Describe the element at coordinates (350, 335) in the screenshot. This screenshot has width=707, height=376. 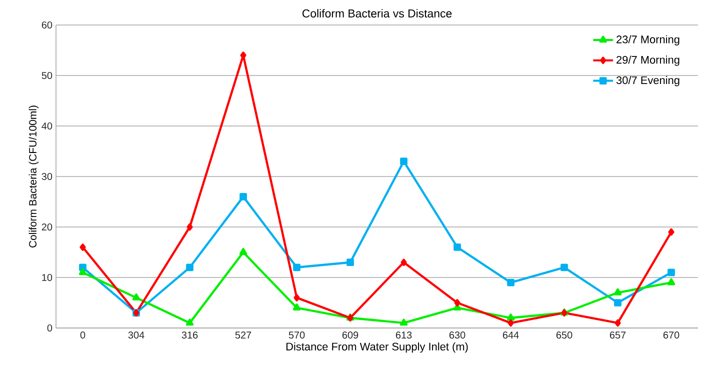
I see `x-tick-label: 609` at that location.